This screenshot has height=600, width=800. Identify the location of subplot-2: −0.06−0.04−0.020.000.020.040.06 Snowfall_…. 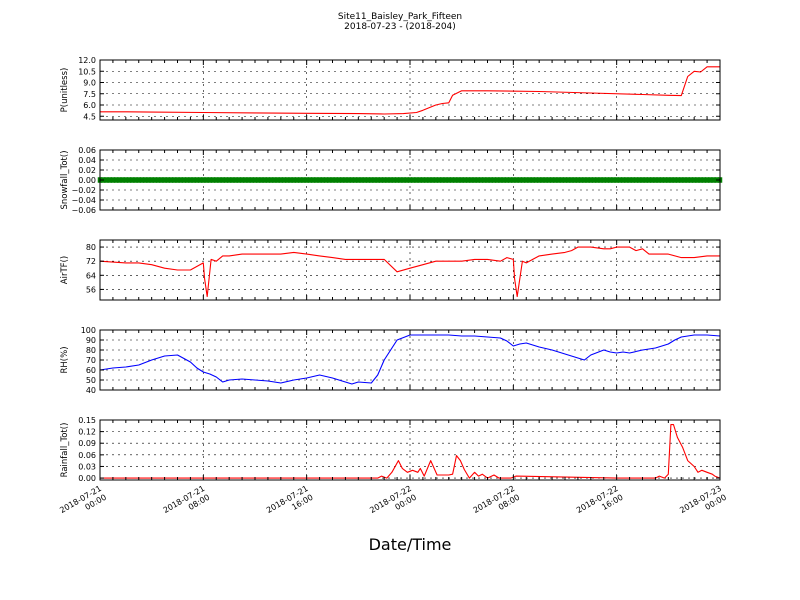
(391, 180).